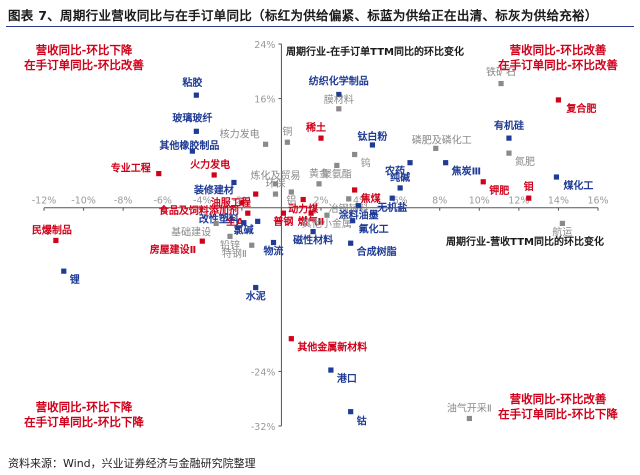 The height and width of the screenshot is (475, 640). What do you see at coordinates (131, 168) in the screenshot?
I see `data-label: 专业工程` at bounding box center [131, 168].